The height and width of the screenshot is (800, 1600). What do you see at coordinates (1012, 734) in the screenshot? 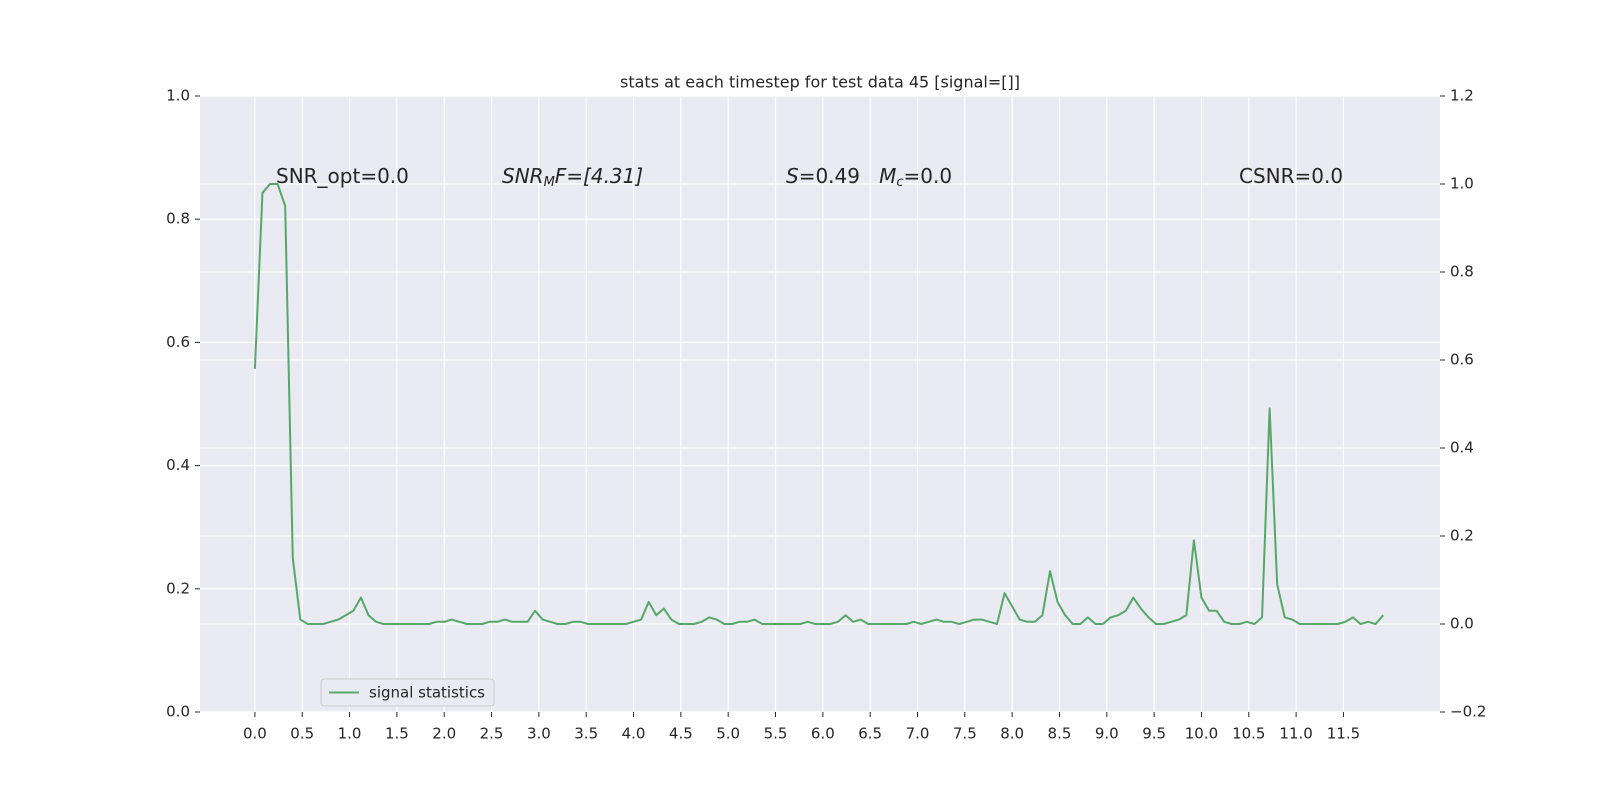
I see `x-tick-label: 8.0` at bounding box center [1012, 734].